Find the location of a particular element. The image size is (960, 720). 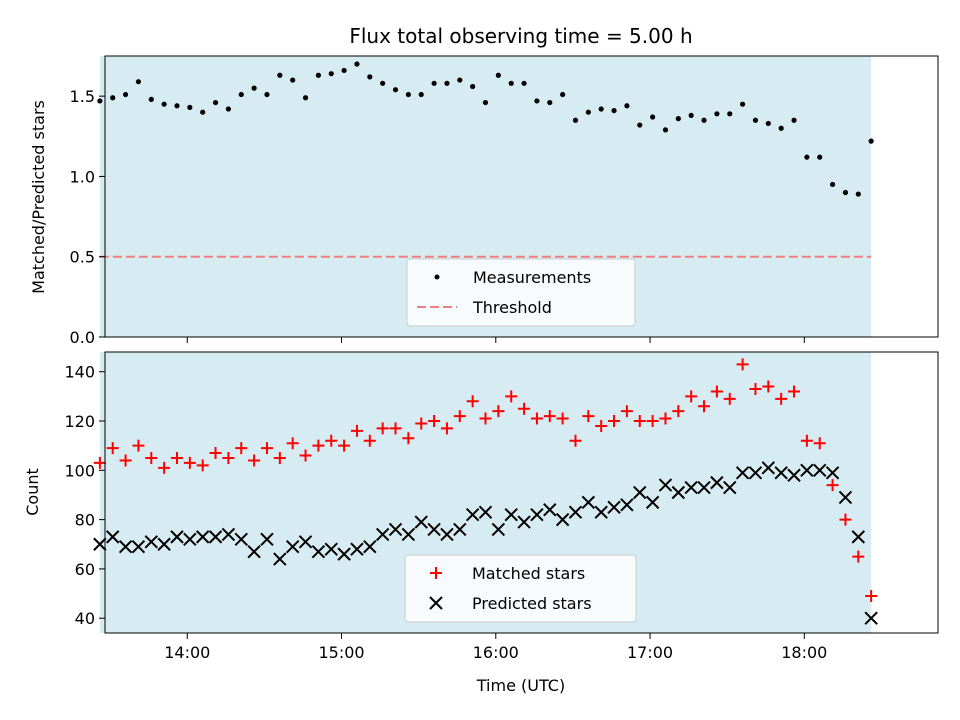

top-x-ticks is located at coordinates (495, 340).